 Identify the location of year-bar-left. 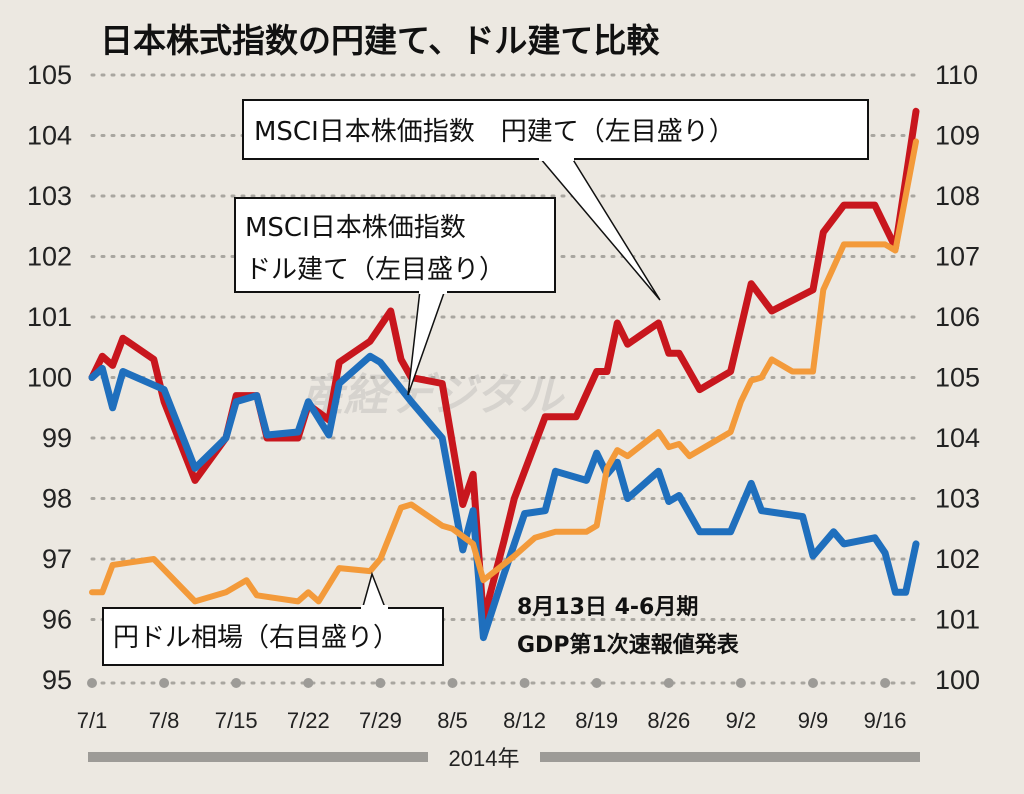
(258, 757).